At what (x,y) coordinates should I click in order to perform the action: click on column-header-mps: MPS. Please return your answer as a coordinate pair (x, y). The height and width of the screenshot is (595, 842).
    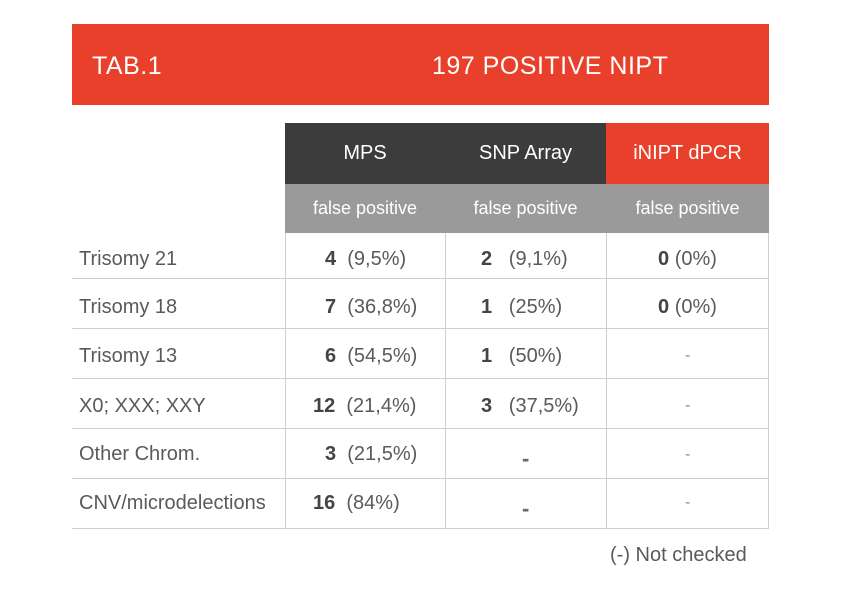
    Looking at the image, I should click on (365, 153).